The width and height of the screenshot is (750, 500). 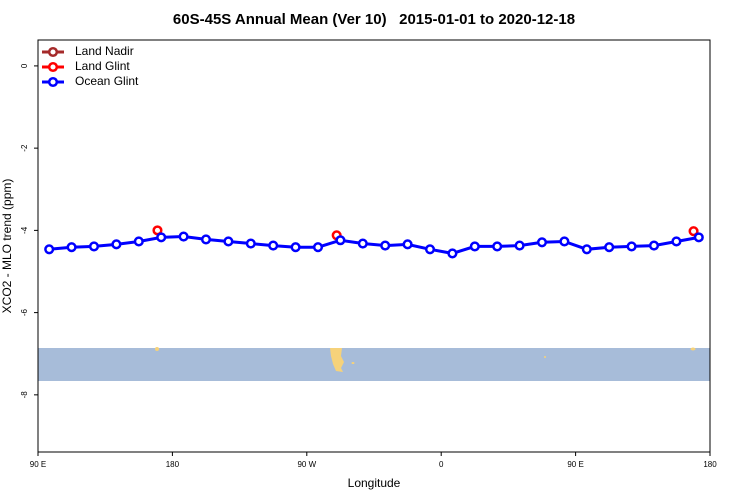 I want to click on series-line, so click(x=374, y=245).